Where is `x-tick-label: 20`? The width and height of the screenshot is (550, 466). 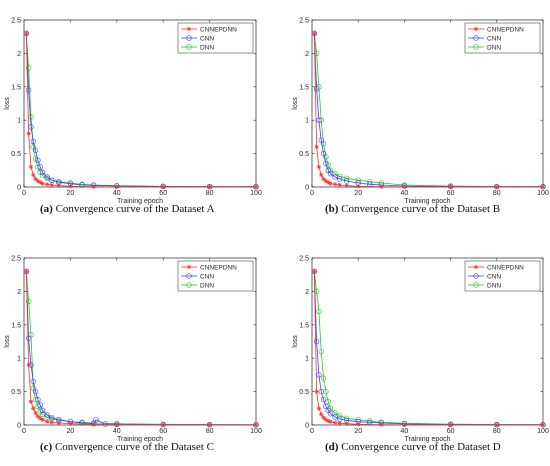
x-tick-label: 20 is located at coordinates (358, 431).